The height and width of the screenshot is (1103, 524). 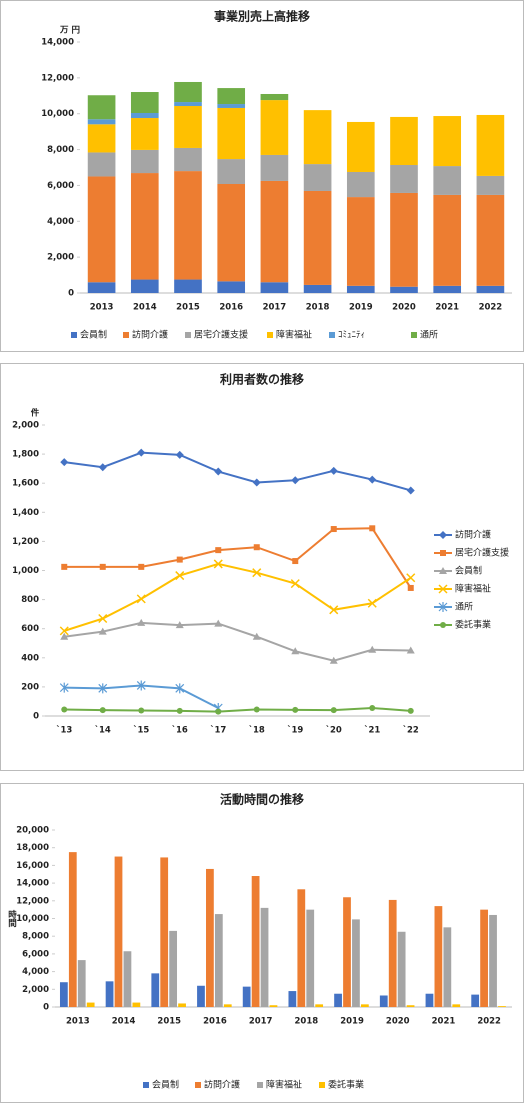 I want to click on legend-label: 訪問介護, so click(x=473, y=535).